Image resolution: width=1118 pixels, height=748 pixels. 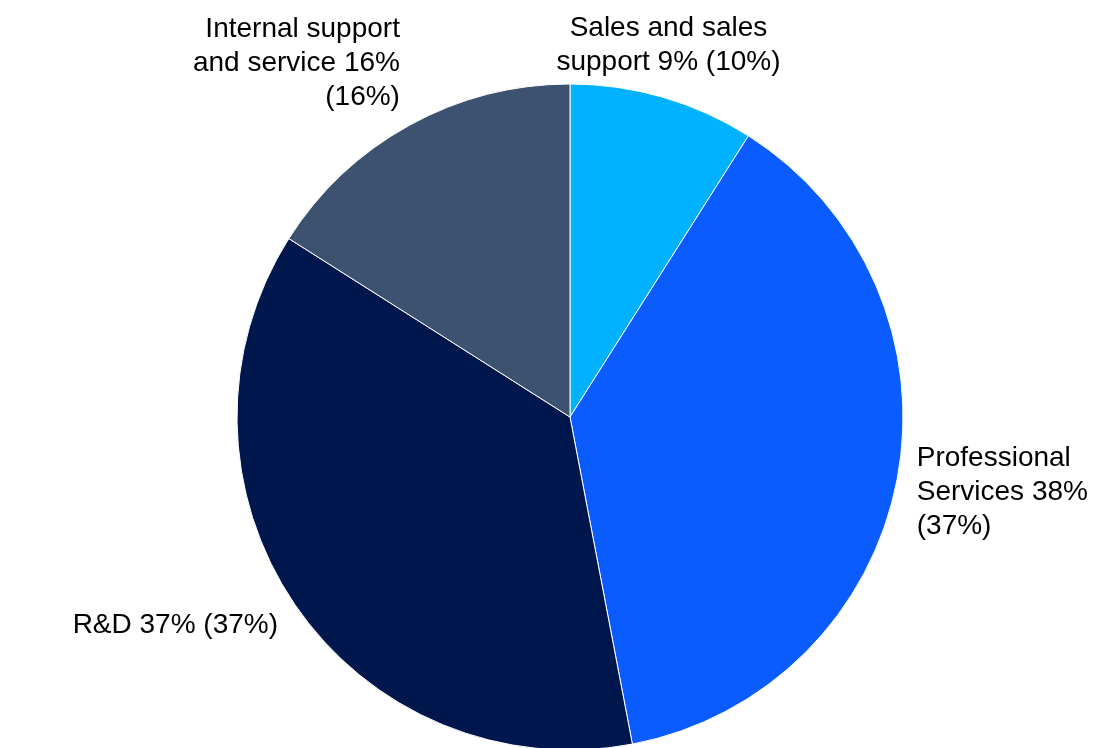 I want to click on slice-label: R&D 37% (37%), so click(x=175, y=623).